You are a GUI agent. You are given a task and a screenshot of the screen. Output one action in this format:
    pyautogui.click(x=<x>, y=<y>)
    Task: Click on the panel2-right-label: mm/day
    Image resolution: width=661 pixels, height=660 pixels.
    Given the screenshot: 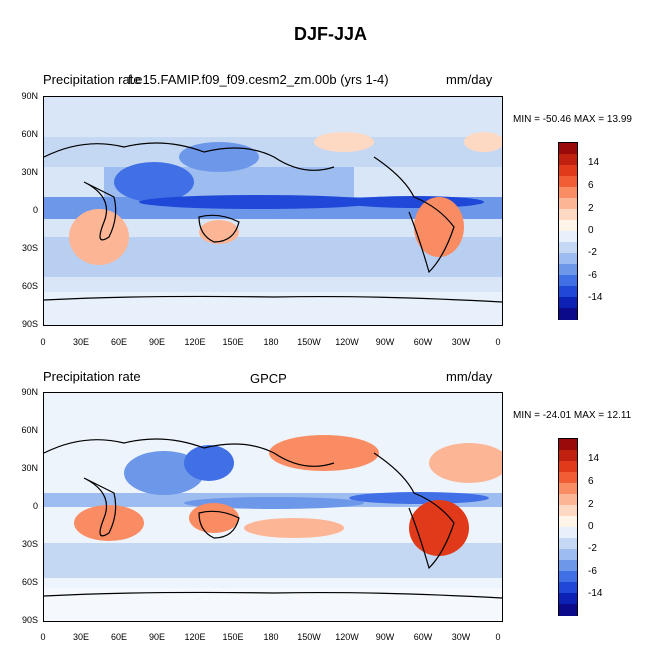 What is the action you would take?
    pyautogui.click(x=469, y=376)
    